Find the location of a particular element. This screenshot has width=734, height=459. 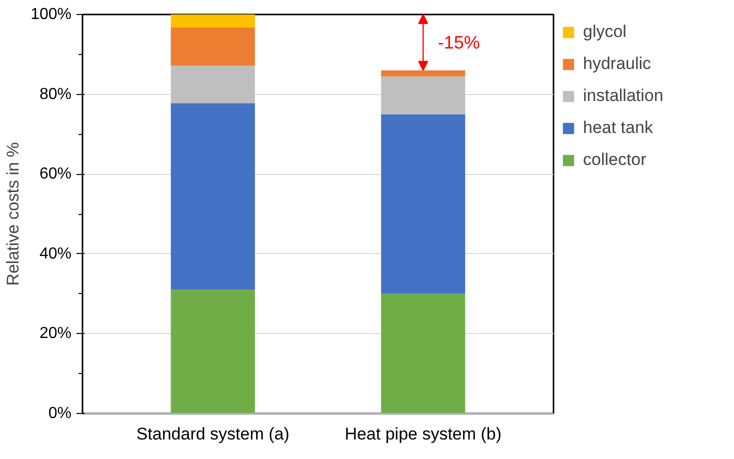

y-axis-title: Relative costs in % is located at coordinates (13, 214).